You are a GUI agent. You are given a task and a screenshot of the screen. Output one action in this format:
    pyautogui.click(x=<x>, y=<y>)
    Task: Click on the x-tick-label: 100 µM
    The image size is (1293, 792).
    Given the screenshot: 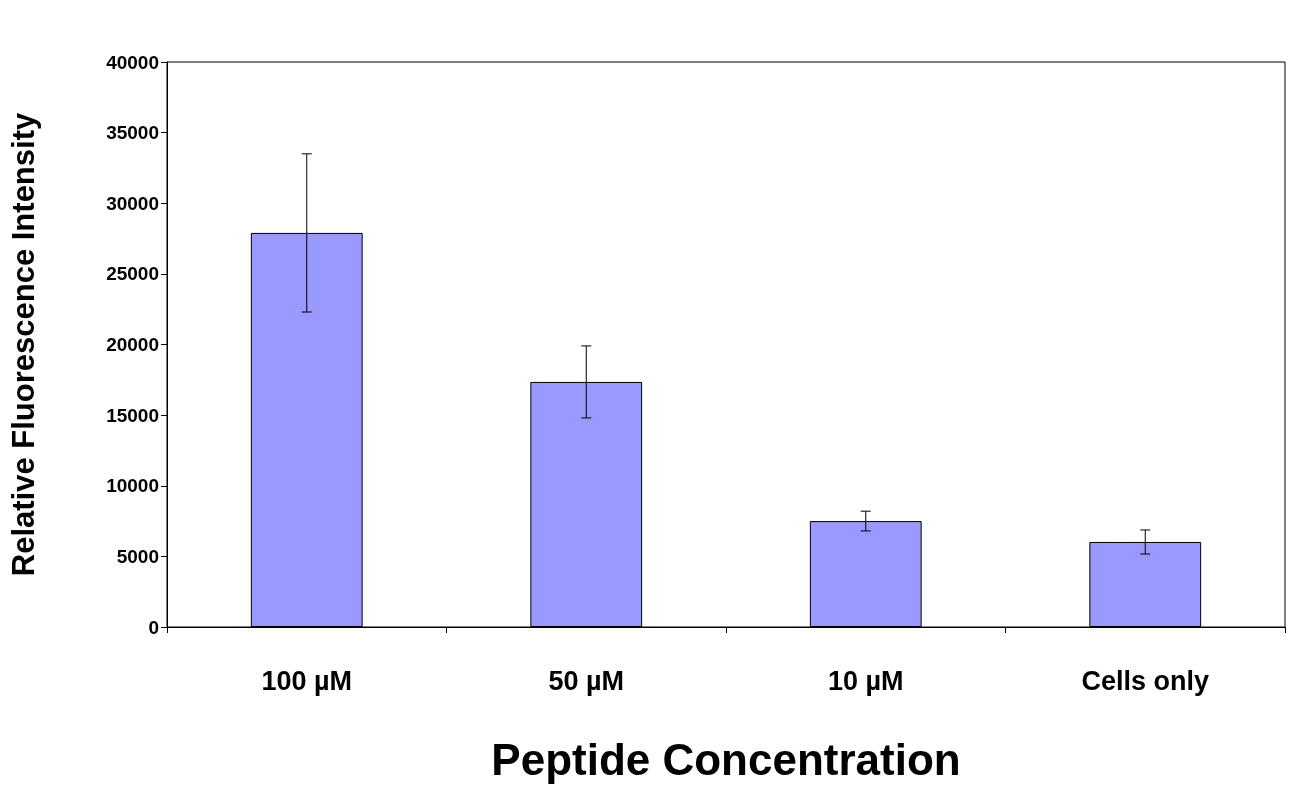 What is the action you would take?
    pyautogui.click(x=307, y=680)
    